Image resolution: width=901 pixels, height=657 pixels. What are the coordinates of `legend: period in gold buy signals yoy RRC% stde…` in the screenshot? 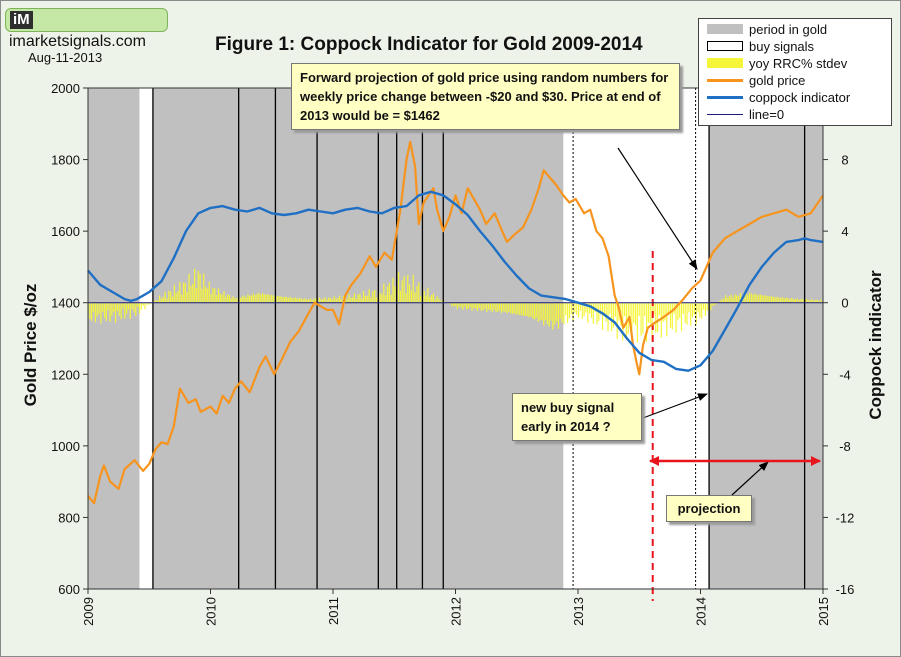 It's located at (795, 72).